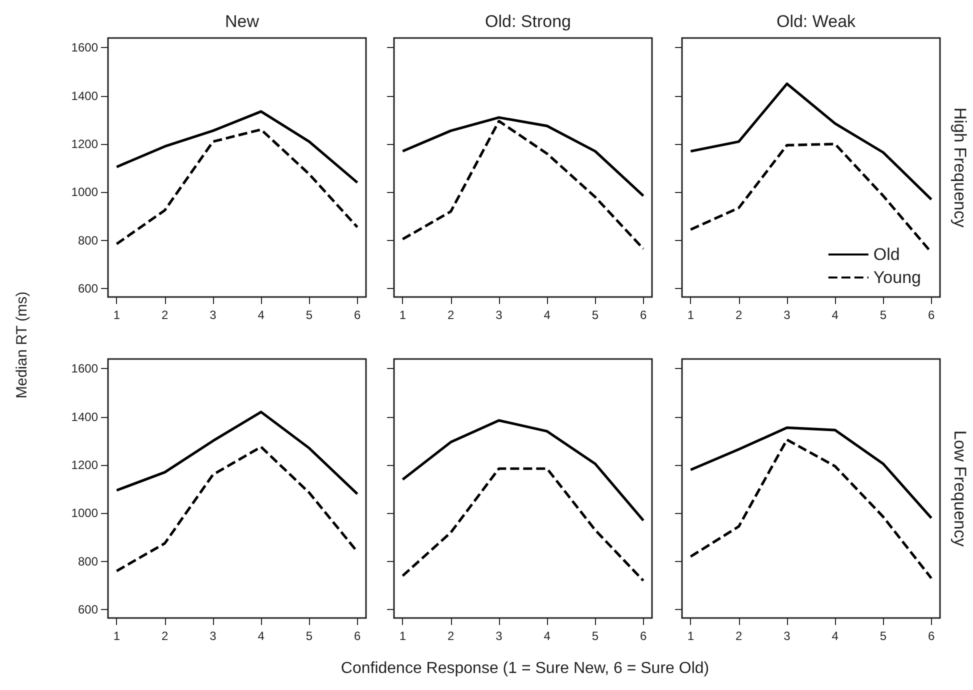 The height and width of the screenshot is (690, 973). Describe the element at coordinates (528, 21) in the screenshot. I see `chart-title: Old: Strong` at that location.